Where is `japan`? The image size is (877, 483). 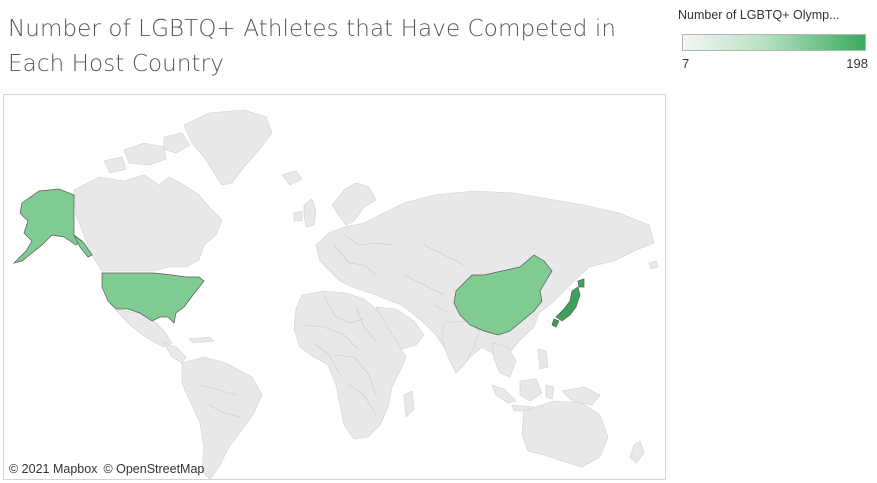
japan is located at coordinates (568, 304).